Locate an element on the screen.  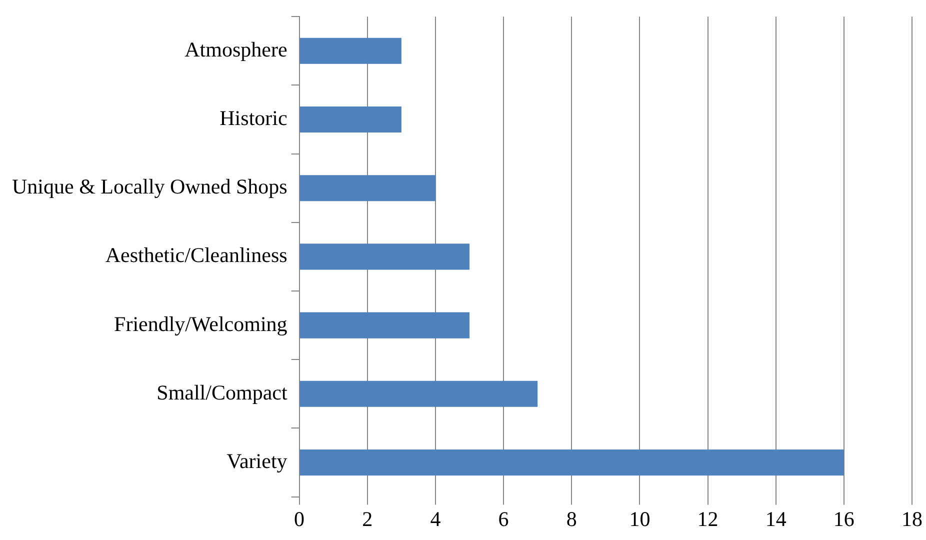
x-tick-label: 14 is located at coordinates (776, 518).